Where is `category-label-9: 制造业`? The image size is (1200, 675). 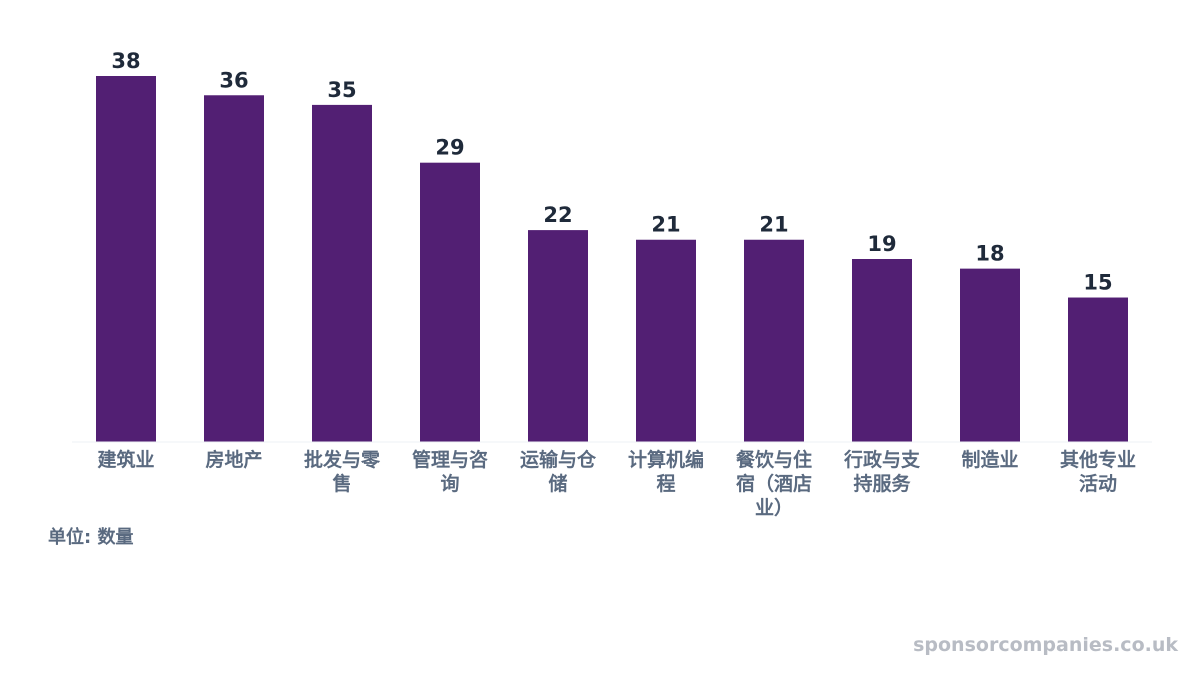
category-label-9: 制造业 is located at coordinates (989, 459).